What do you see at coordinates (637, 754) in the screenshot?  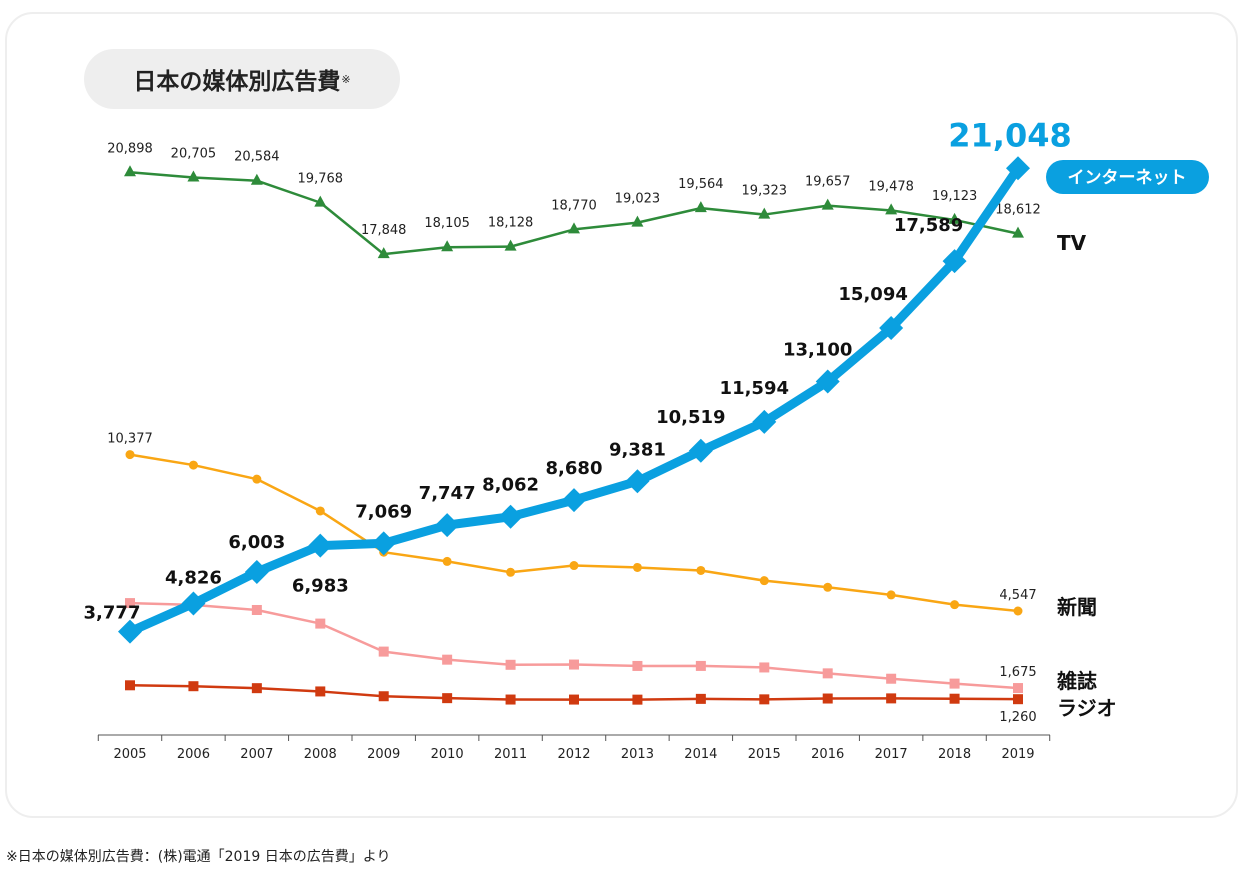 I see `x-tick-label: 2013` at bounding box center [637, 754].